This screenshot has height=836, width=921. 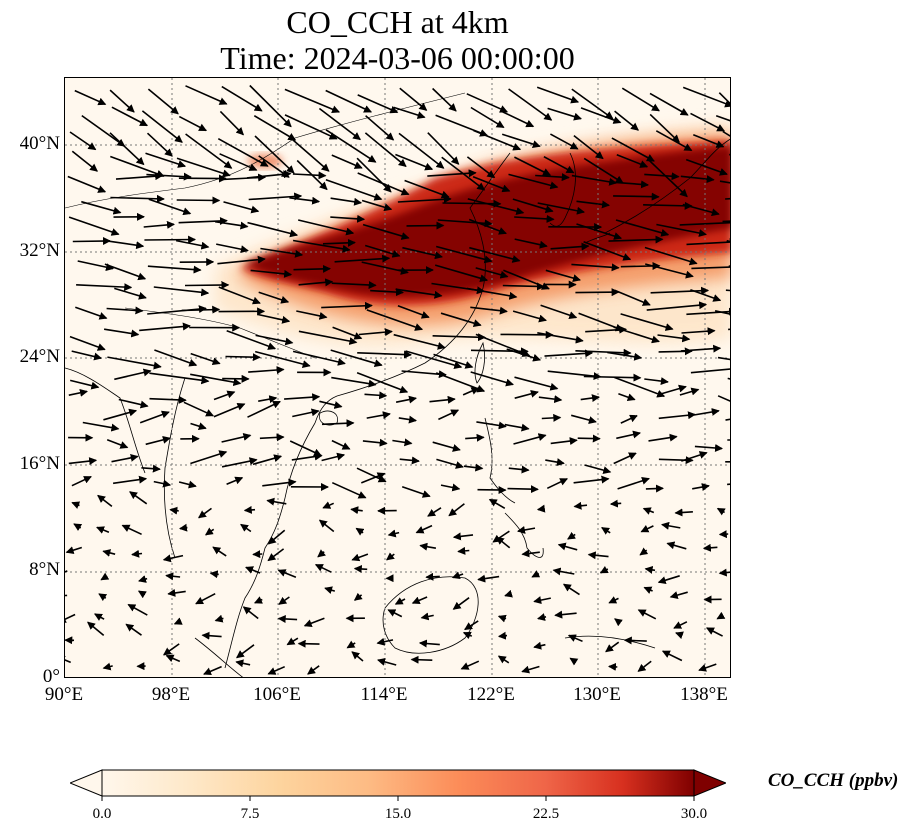 I want to click on lat-tick-16n: 16°N, so click(x=39, y=463).